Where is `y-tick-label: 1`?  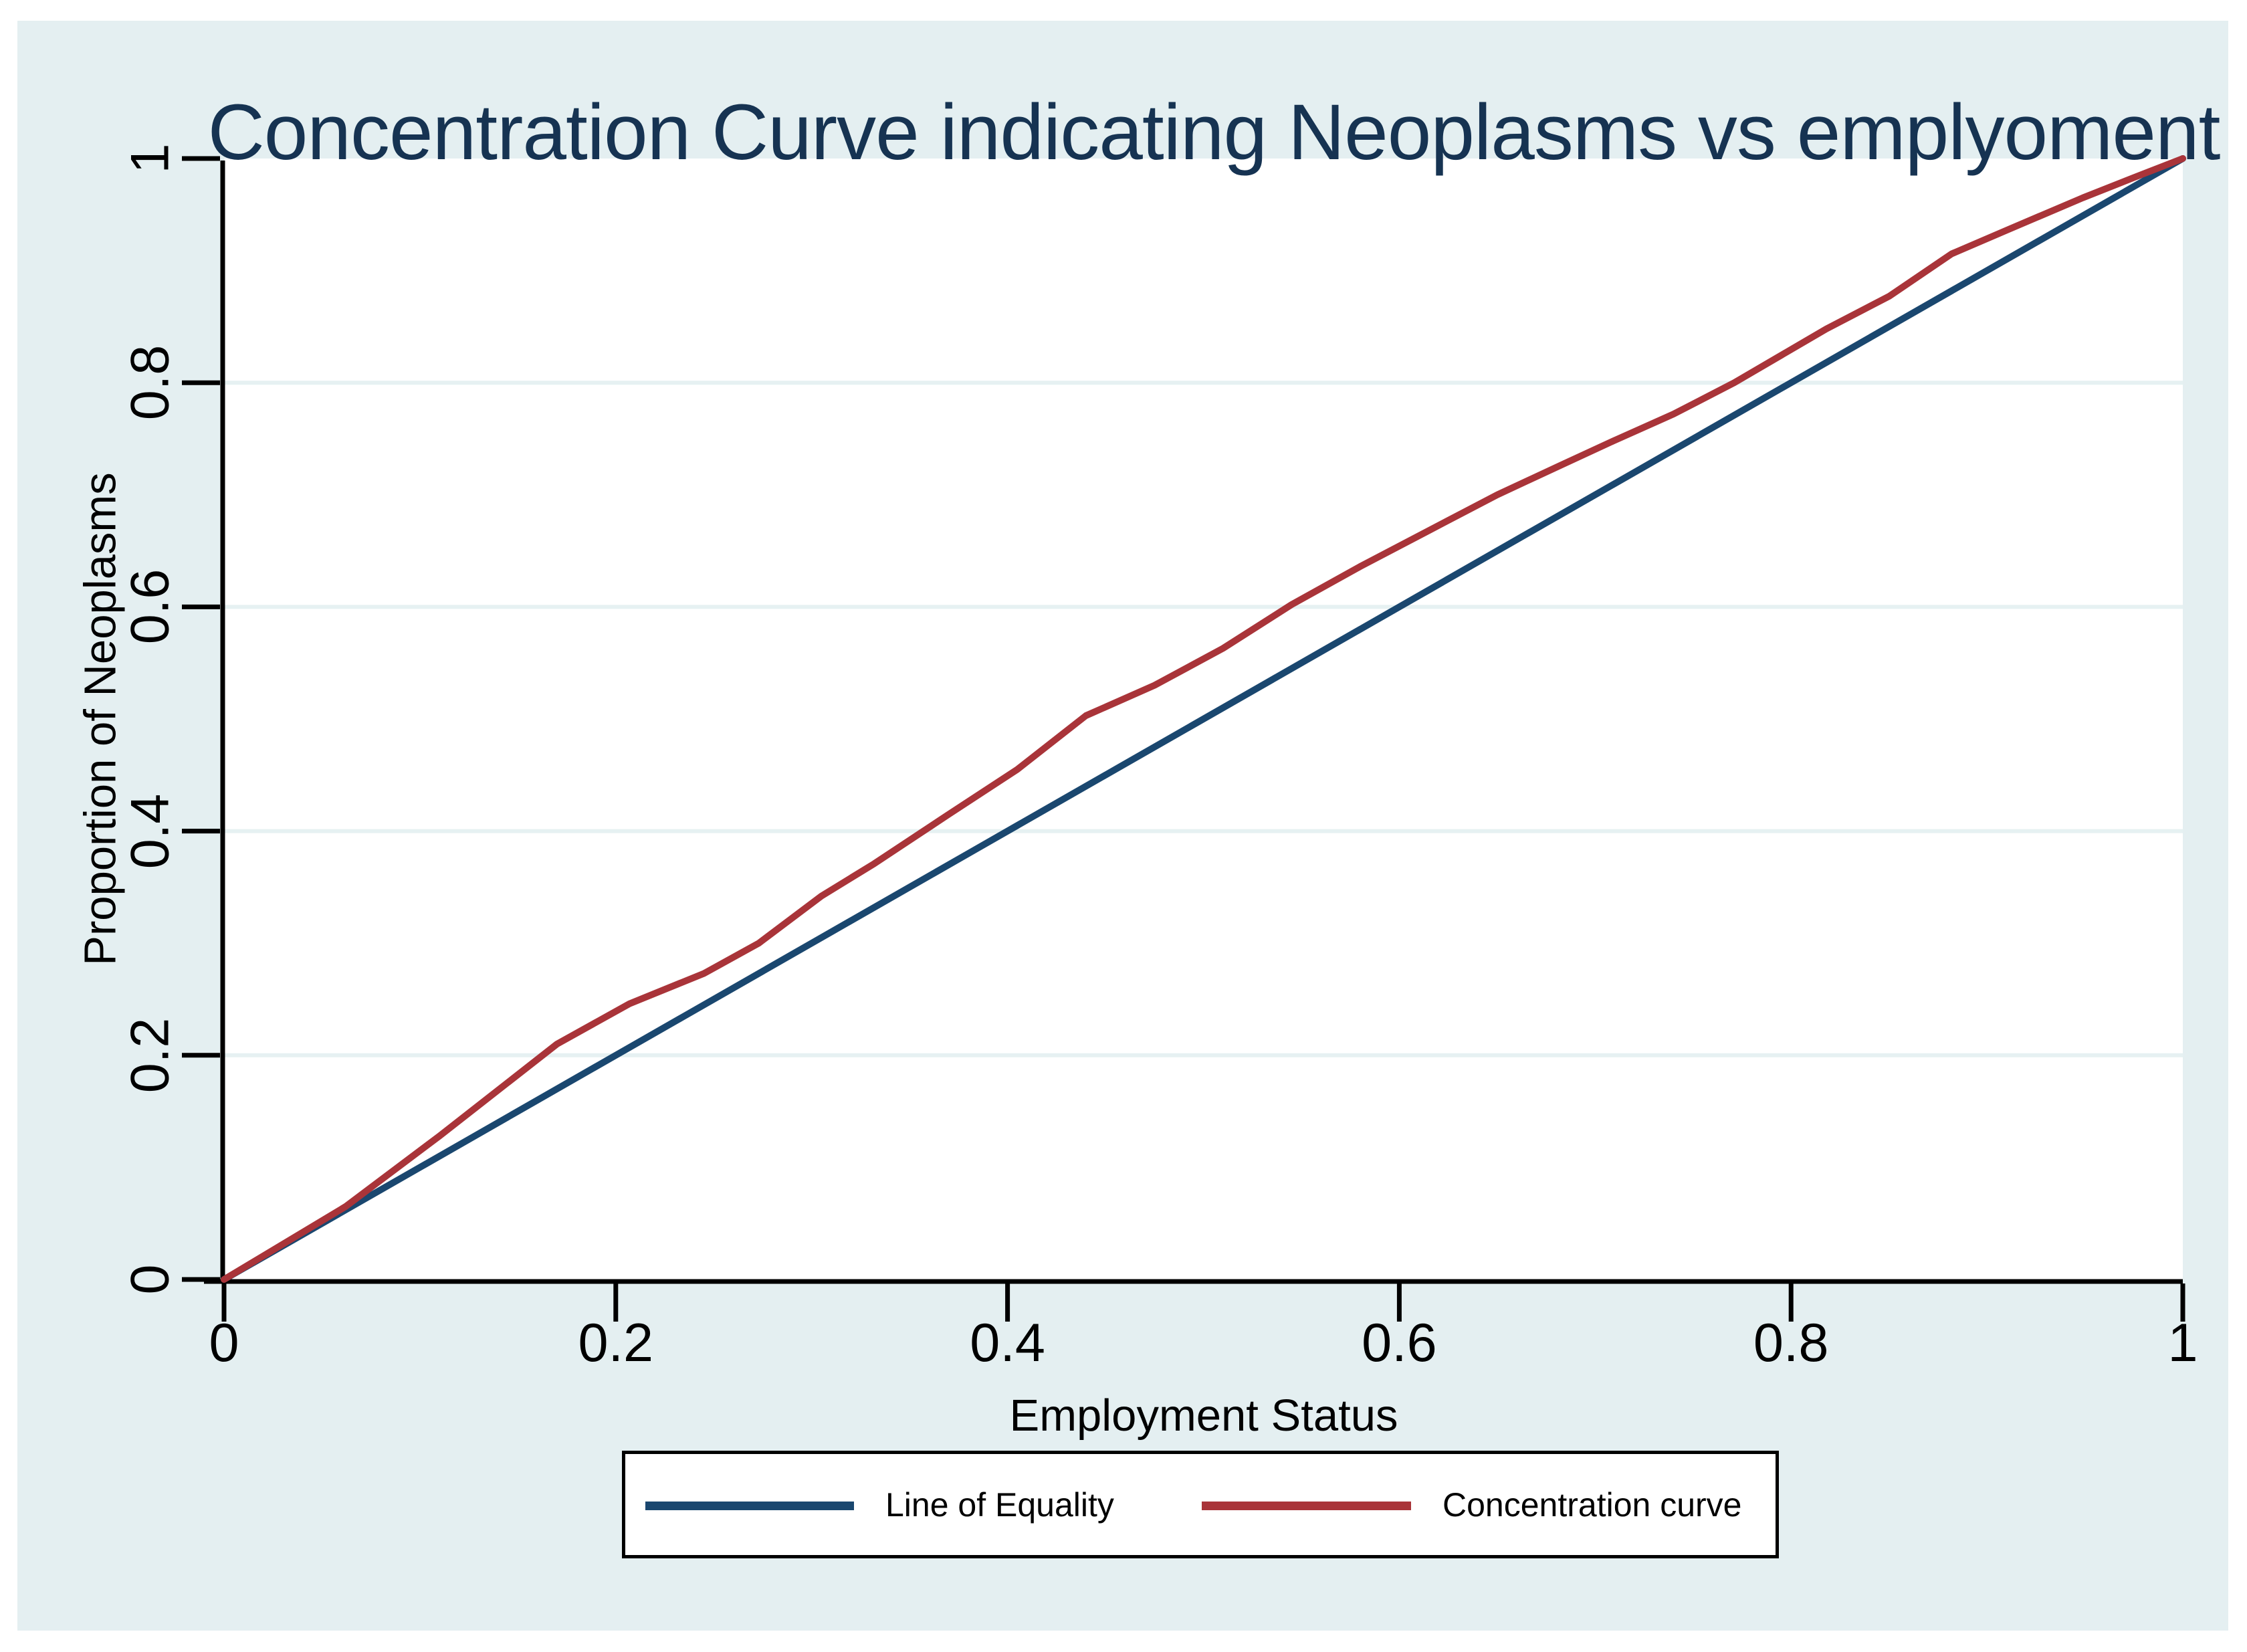 y-tick-label: 1 is located at coordinates (150, 158).